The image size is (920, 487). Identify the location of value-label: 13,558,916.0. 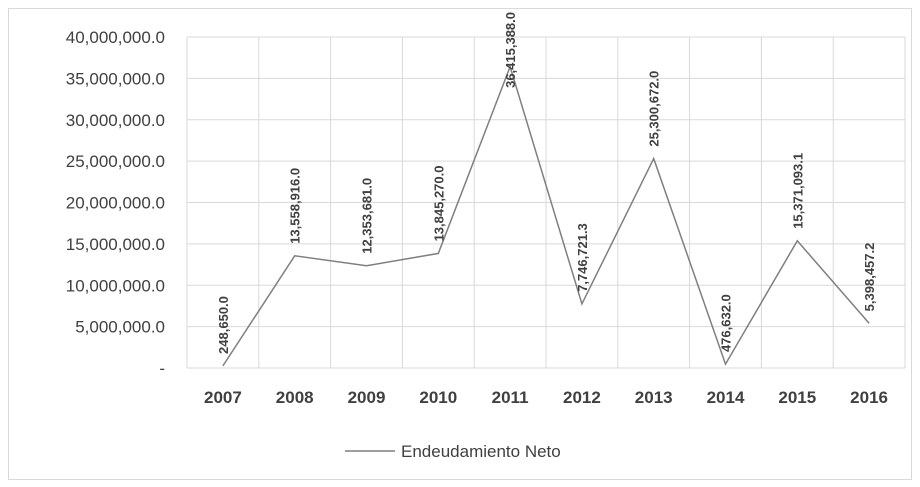
(295, 206).